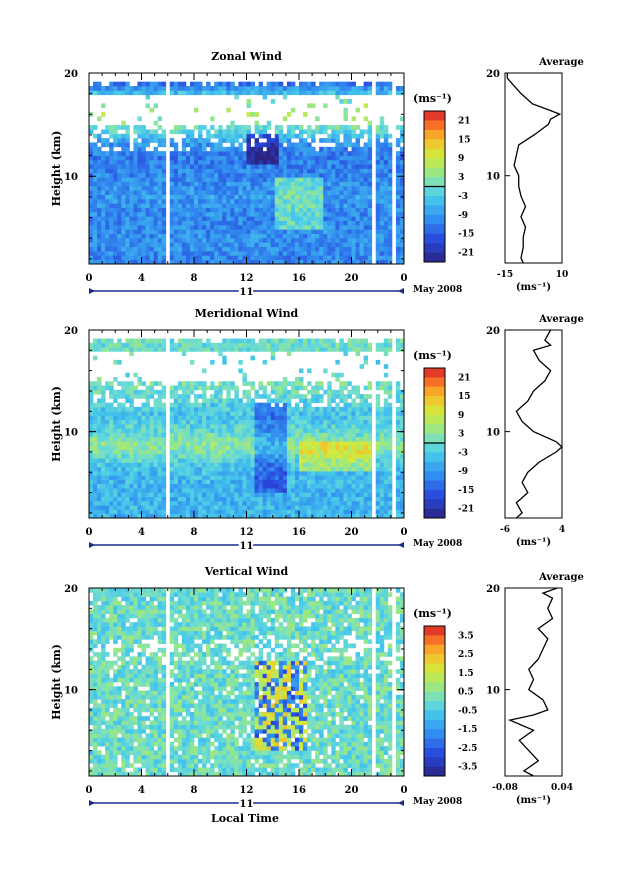 This screenshot has height=873, width=625. I want to click on colorbar-tick-label: -15, so click(466, 235).